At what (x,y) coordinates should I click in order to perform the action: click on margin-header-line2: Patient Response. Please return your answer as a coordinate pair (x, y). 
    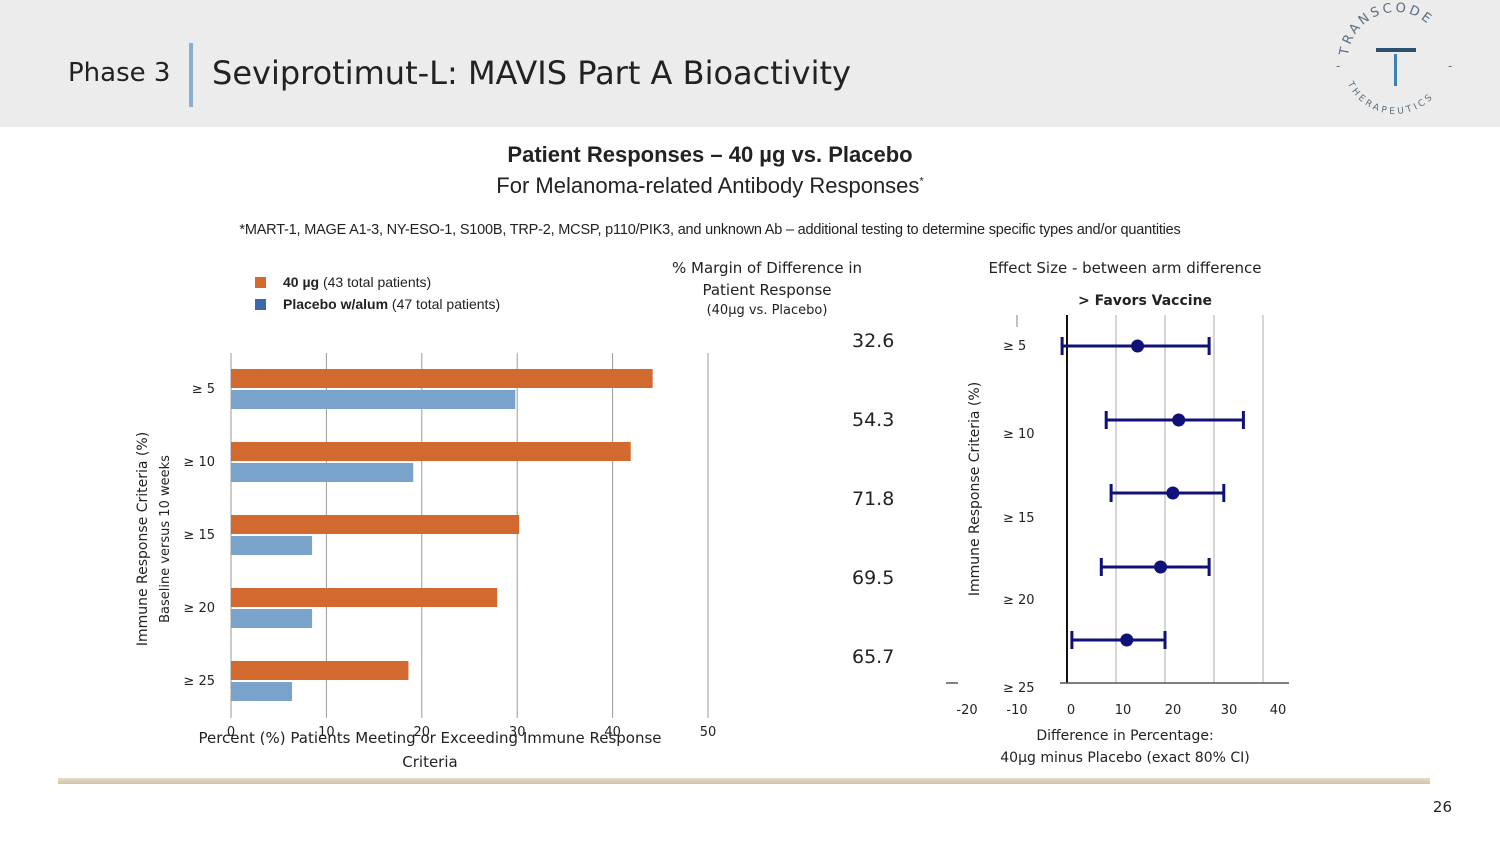
    Looking at the image, I should click on (767, 290).